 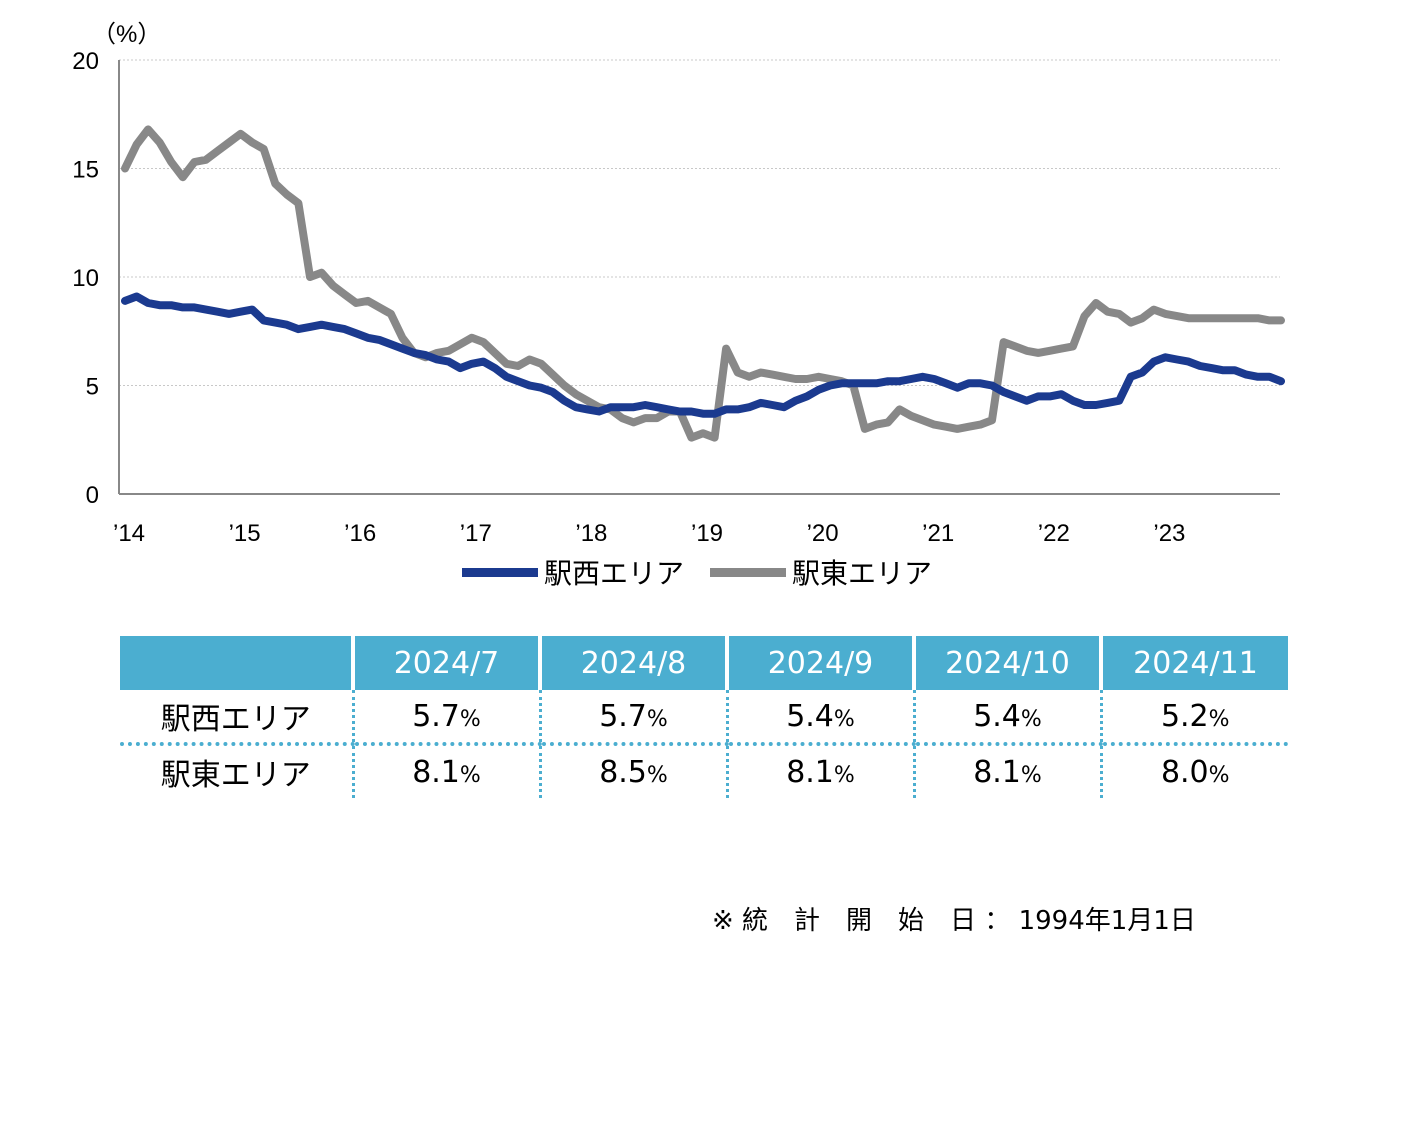 What do you see at coordinates (819, 663) in the screenshot?
I see `table-header-cell: 2024/9` at bounding box center [819, 663].